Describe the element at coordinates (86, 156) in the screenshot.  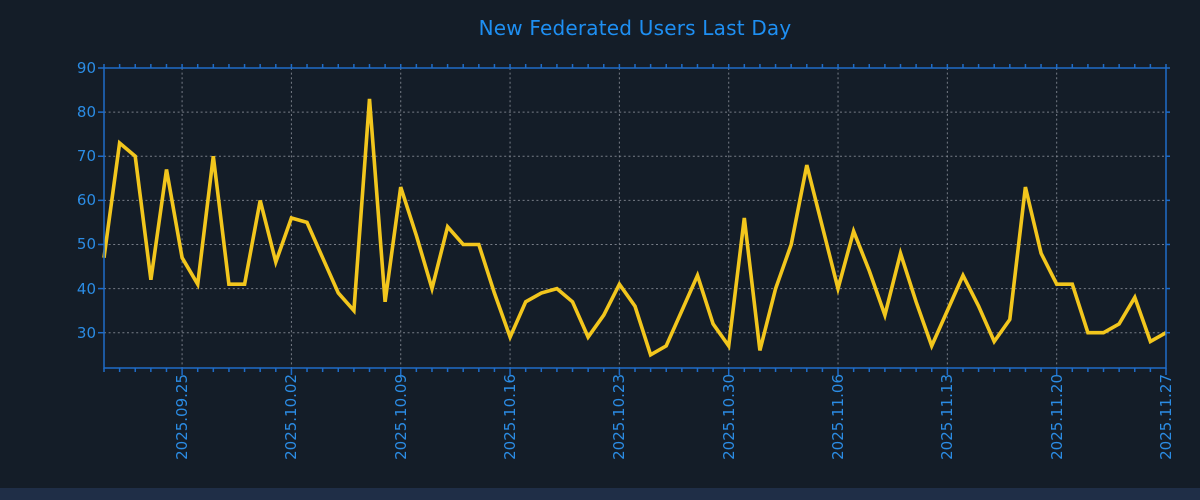
I see `y-tick-label: 70` at that location.